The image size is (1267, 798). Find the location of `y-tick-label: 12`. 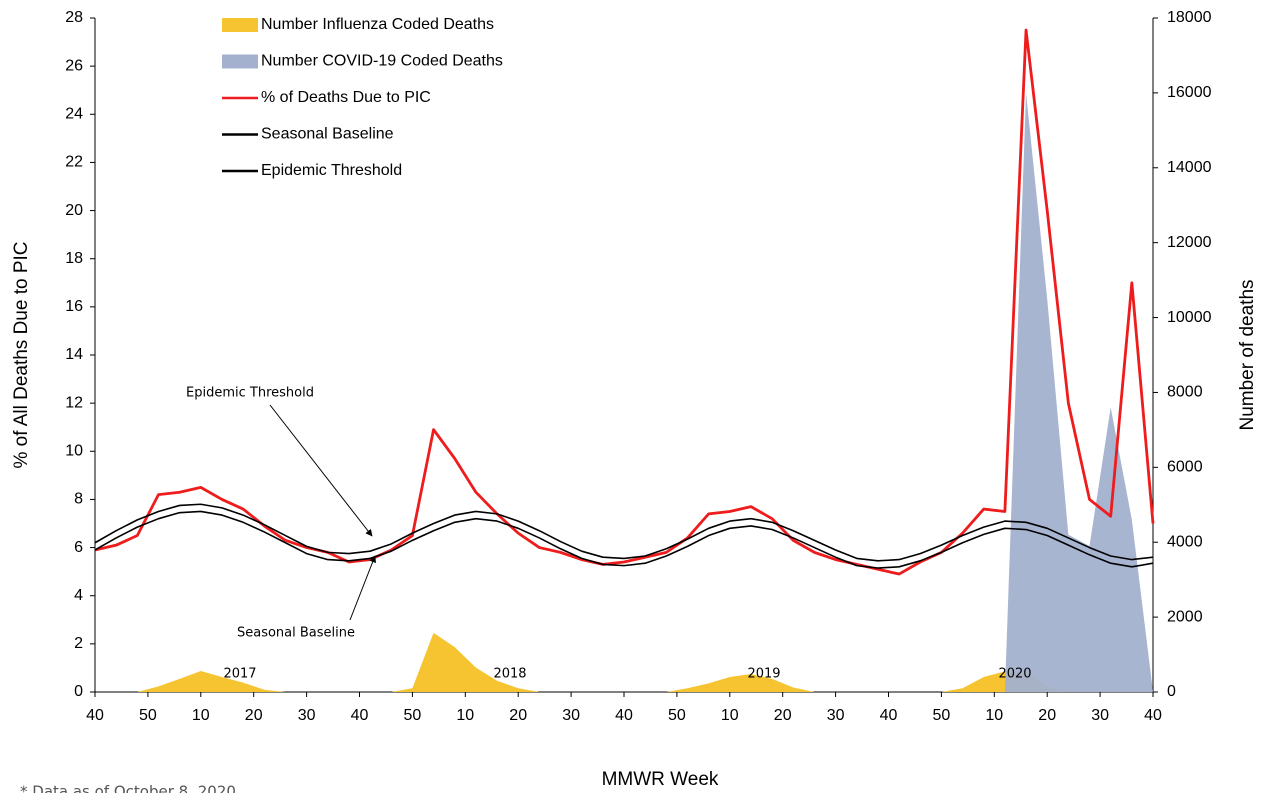

y-tick-label: 12 is located at coordinates (74, 402).